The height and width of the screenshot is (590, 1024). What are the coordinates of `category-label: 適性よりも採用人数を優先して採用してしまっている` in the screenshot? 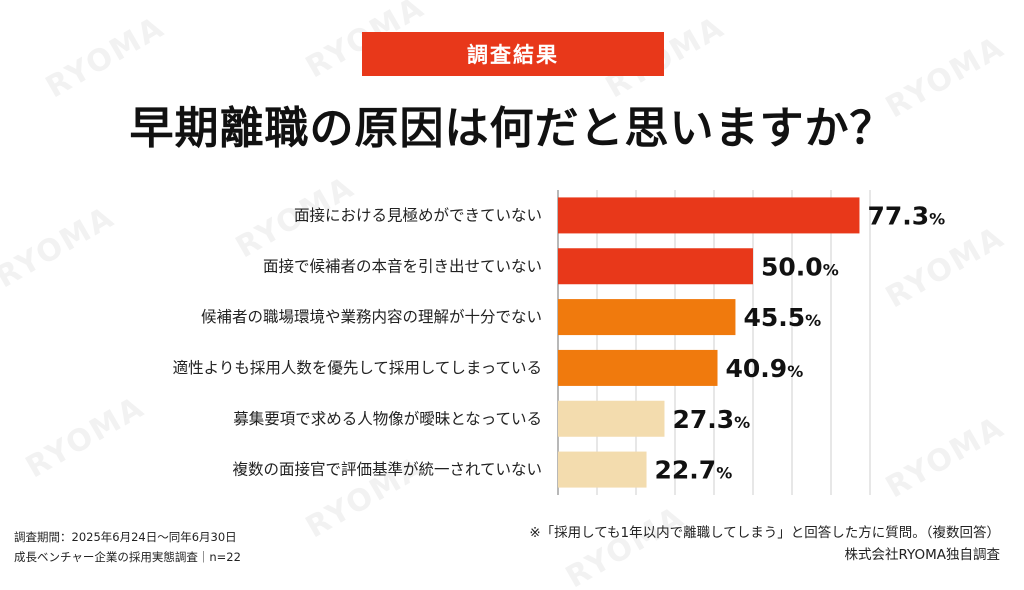 It's located at (357, 368).